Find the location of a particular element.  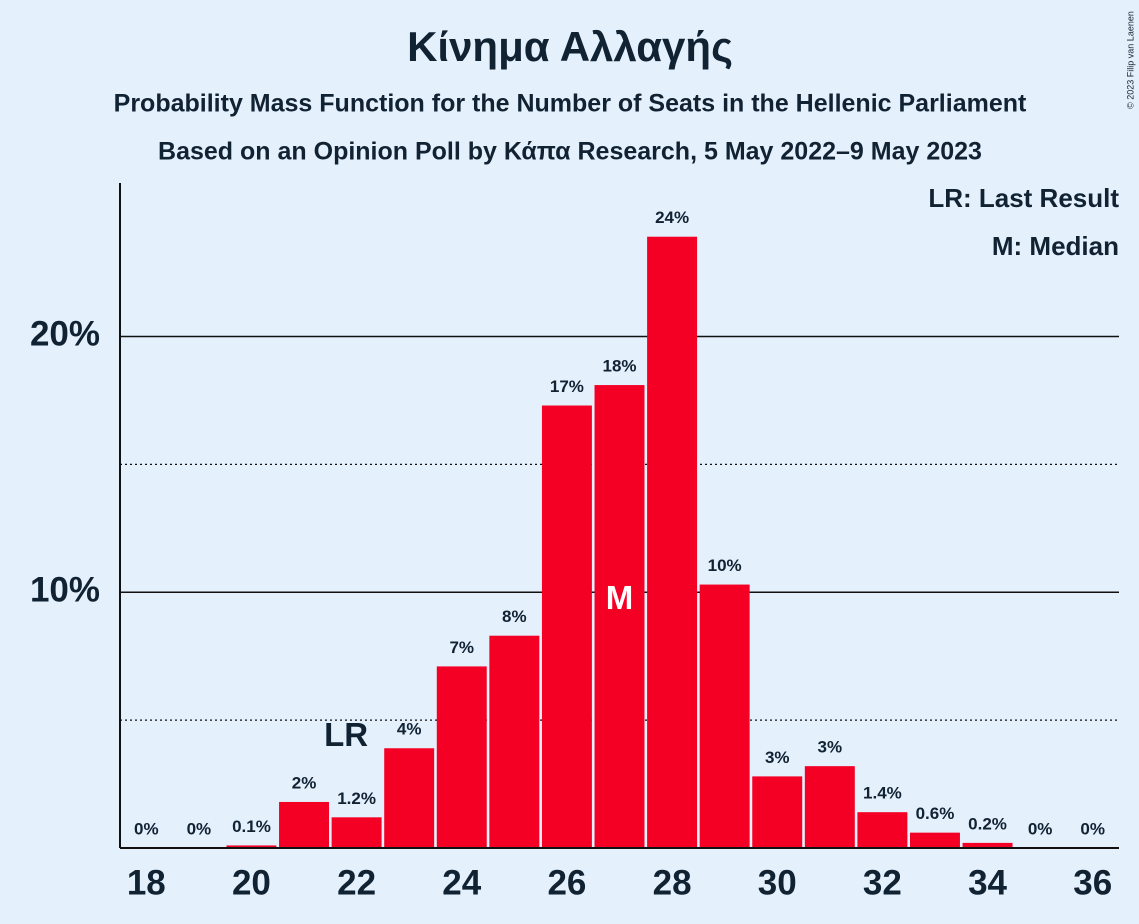

value-label: 8% is located at coordinates (514, 616).